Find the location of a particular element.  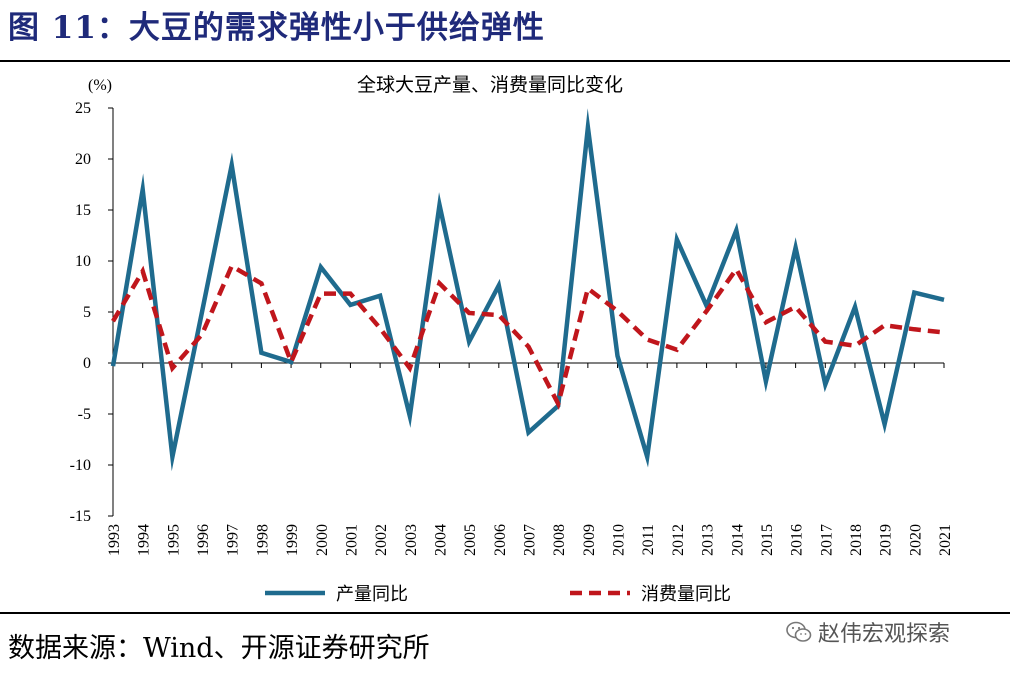

x-tick-label: 1995 is located at coordinates (173, 540).